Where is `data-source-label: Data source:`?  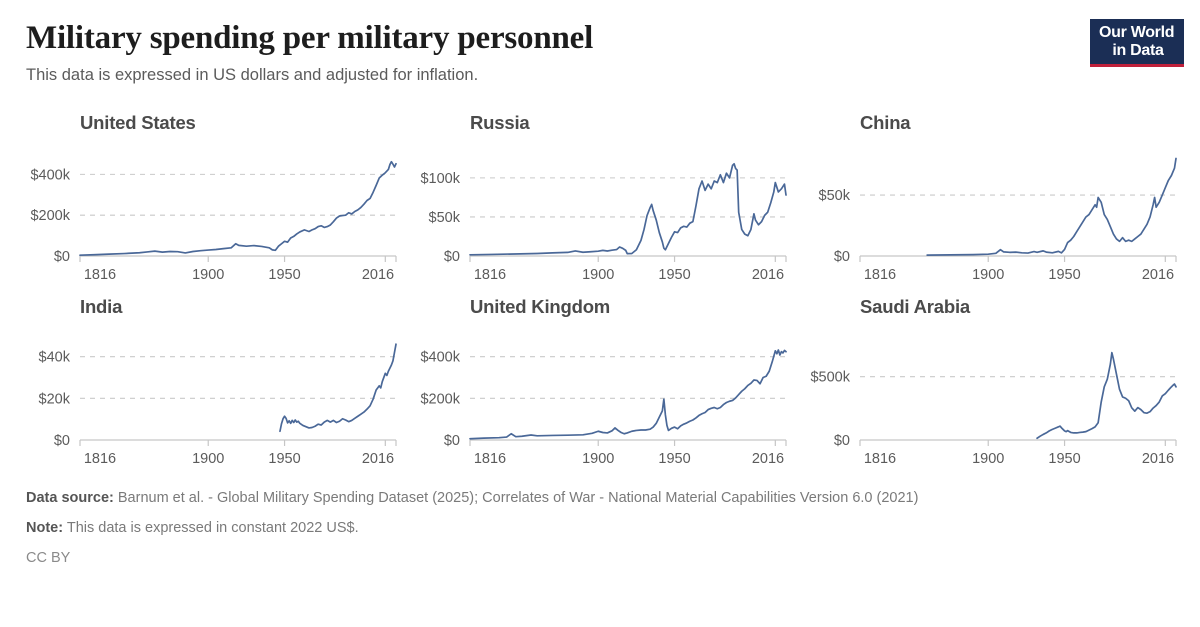
data-source-label: Data source: is located at coordinates (70, 498).